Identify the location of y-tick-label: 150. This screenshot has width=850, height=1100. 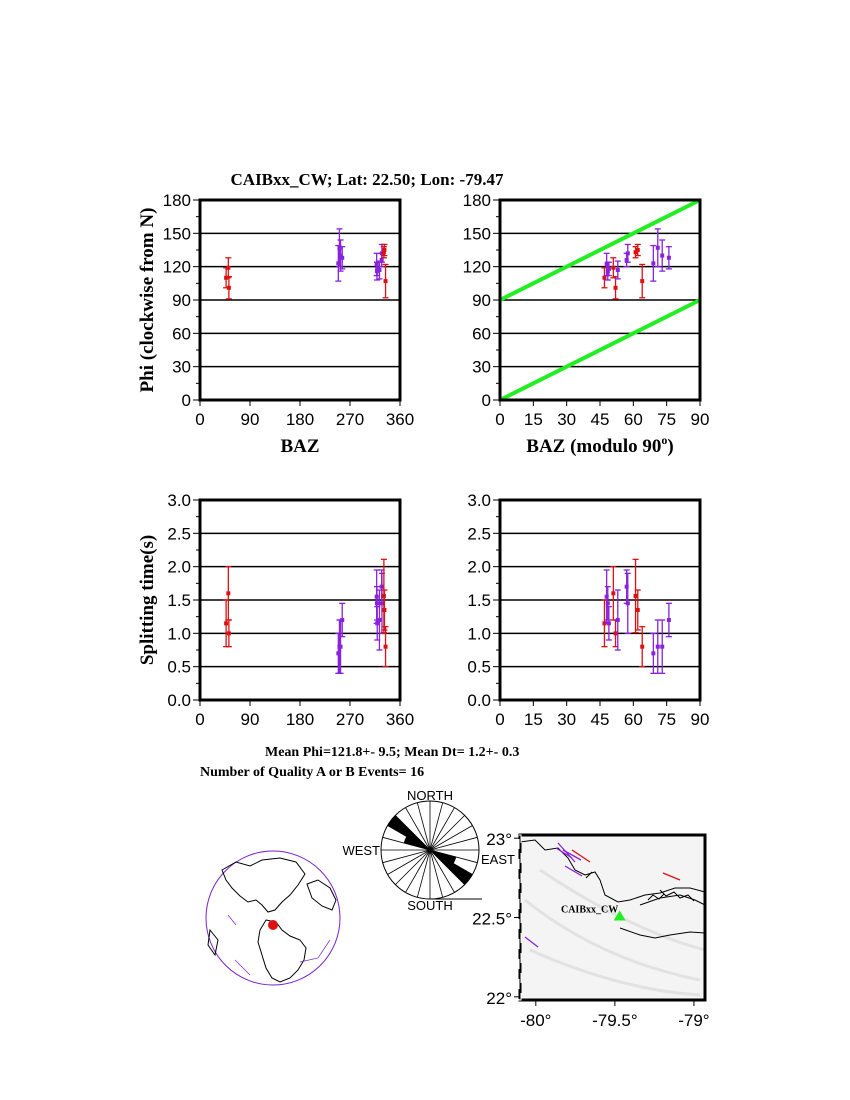
(477, 233).